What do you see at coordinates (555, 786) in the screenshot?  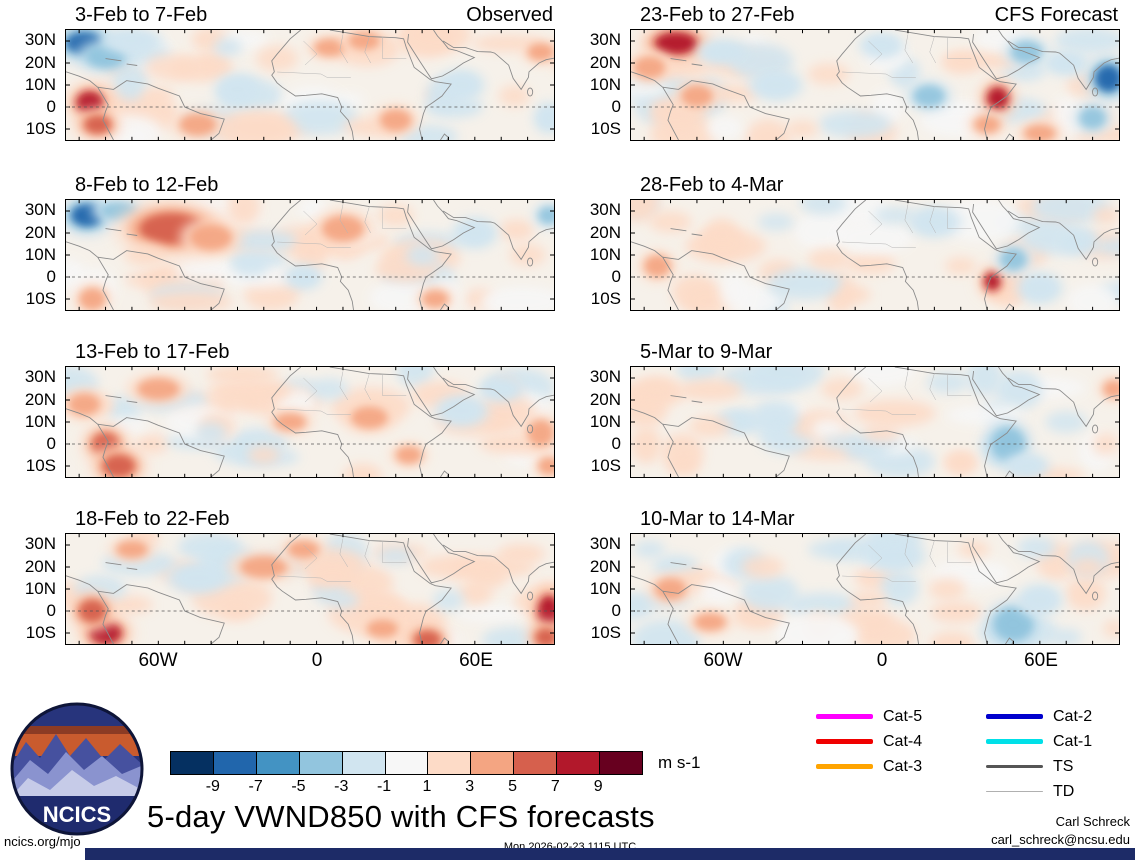 I see `colorbar-tick-label: 7` at bounding box center [555, 786].